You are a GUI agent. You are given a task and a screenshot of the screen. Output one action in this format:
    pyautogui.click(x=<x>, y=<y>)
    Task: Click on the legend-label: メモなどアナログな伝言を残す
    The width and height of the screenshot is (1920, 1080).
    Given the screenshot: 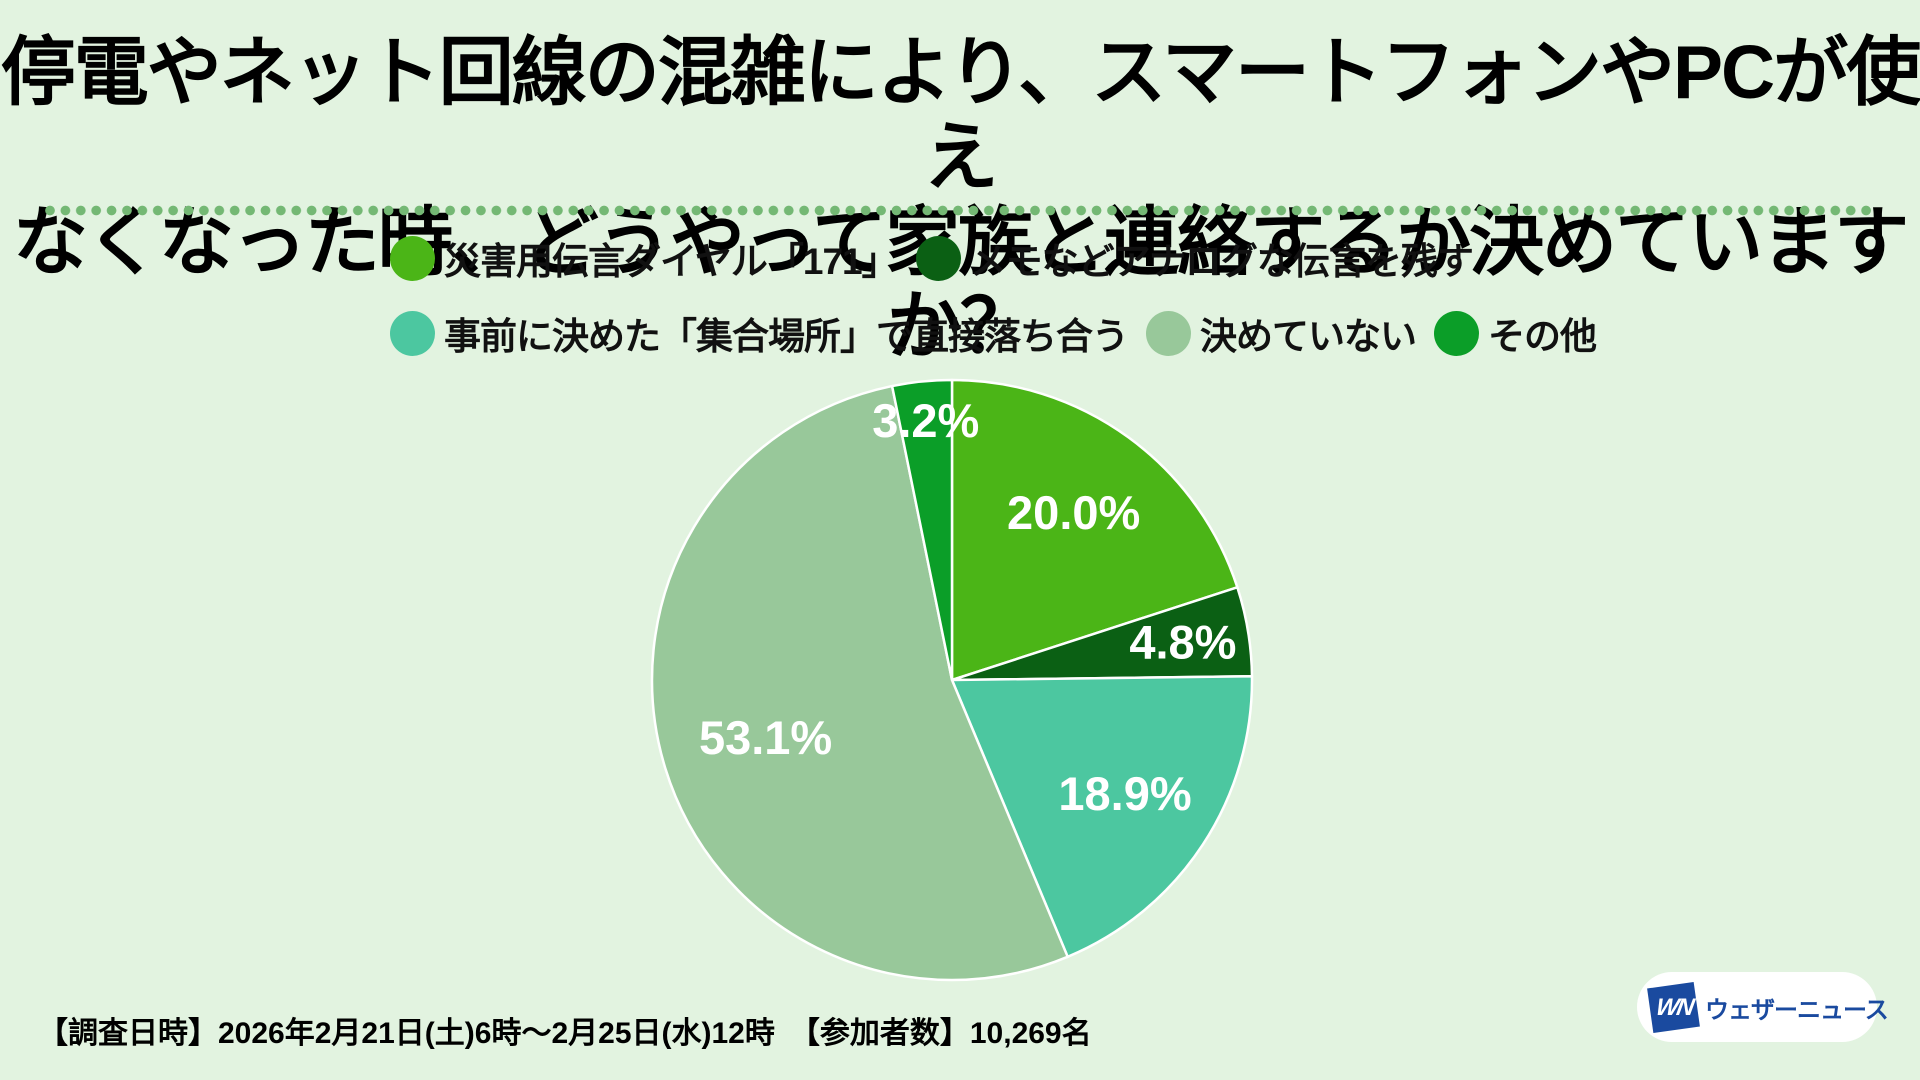 What is the action you would take?
    pyautogui.click(x=1221, y=261)
    